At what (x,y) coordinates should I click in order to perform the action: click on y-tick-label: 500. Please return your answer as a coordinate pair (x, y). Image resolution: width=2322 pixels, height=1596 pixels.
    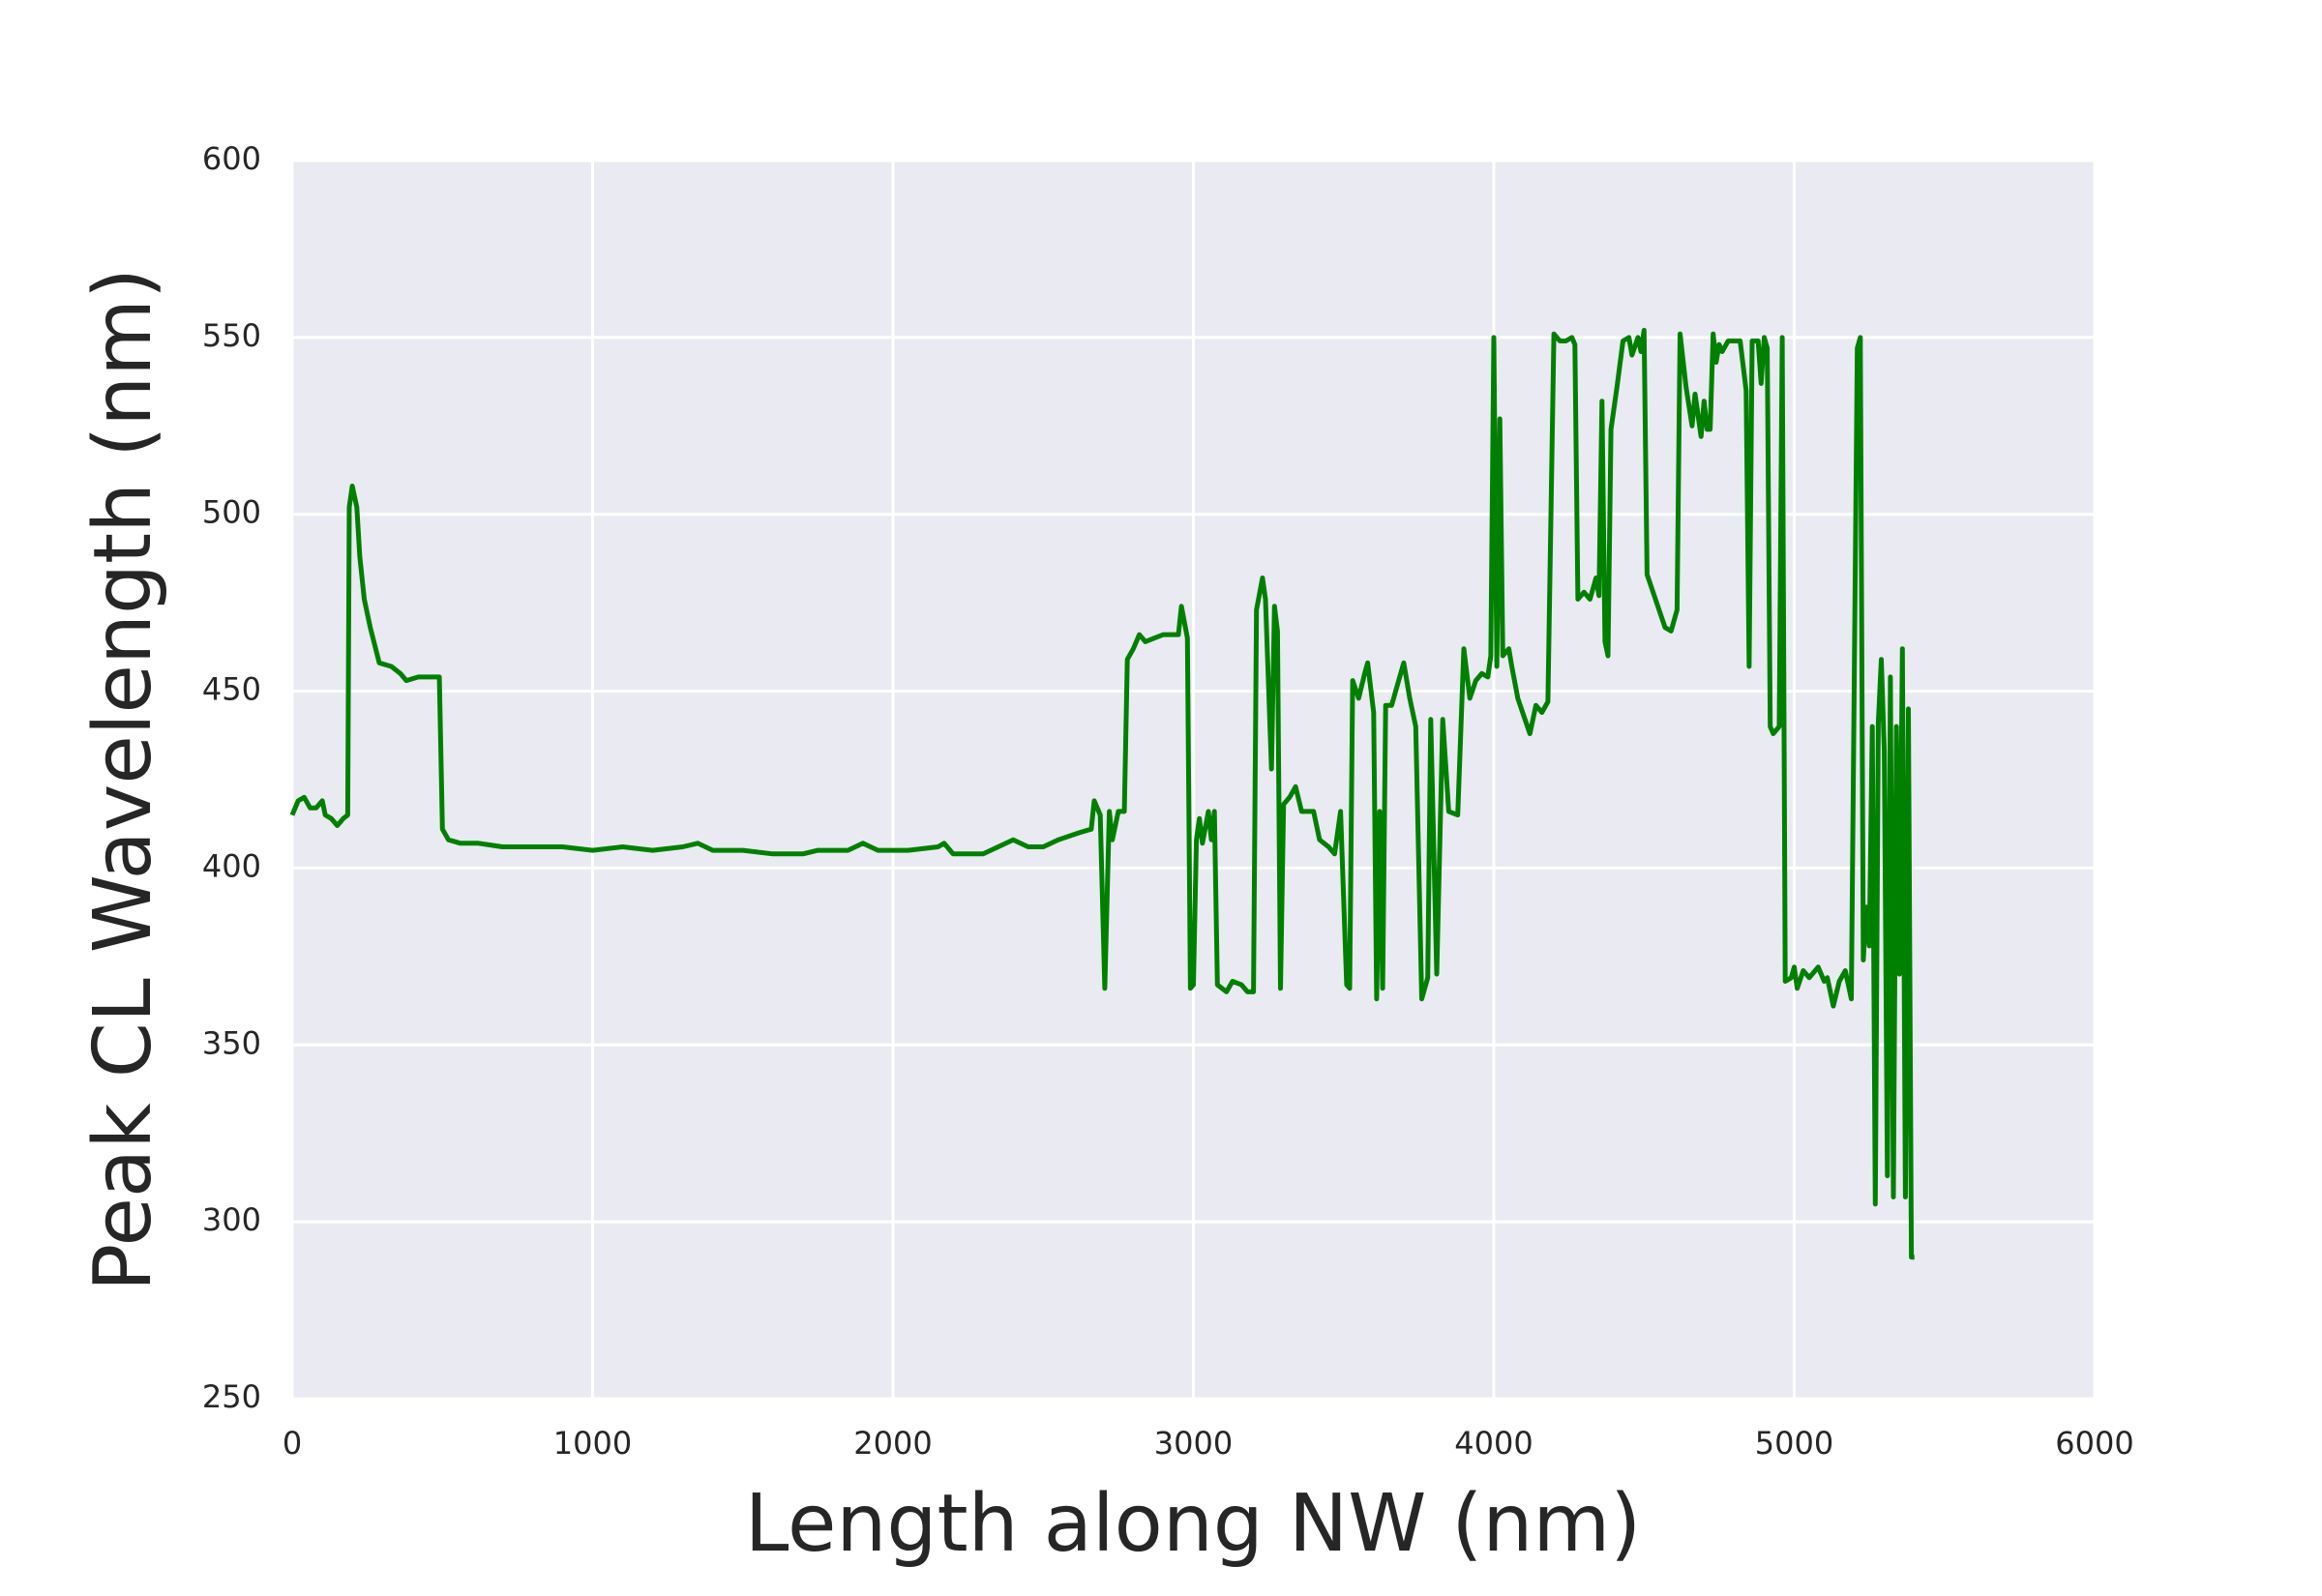
    Looking at the image, I should click on (231, 512).